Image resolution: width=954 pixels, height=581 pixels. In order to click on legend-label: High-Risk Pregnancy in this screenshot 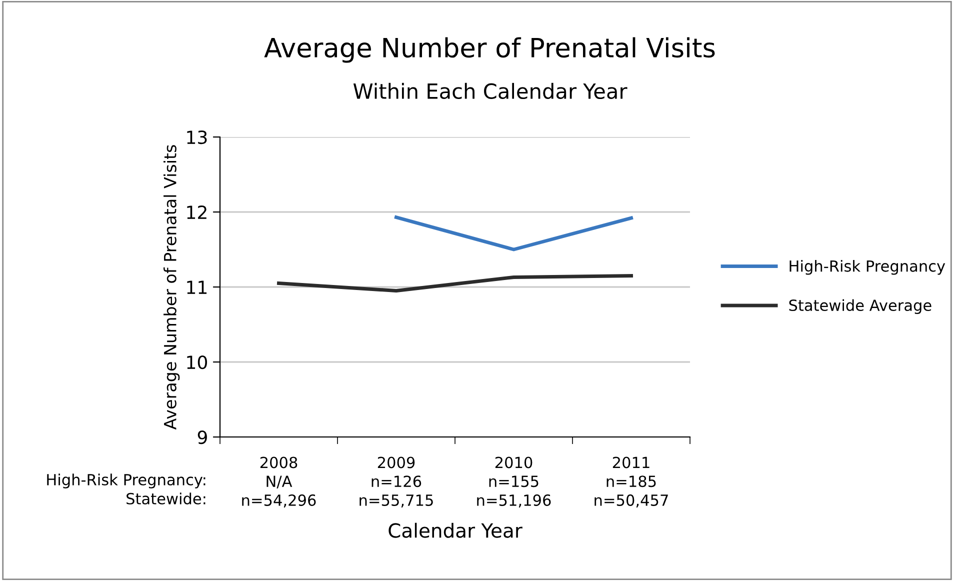, I will do `click(868, 267)`.